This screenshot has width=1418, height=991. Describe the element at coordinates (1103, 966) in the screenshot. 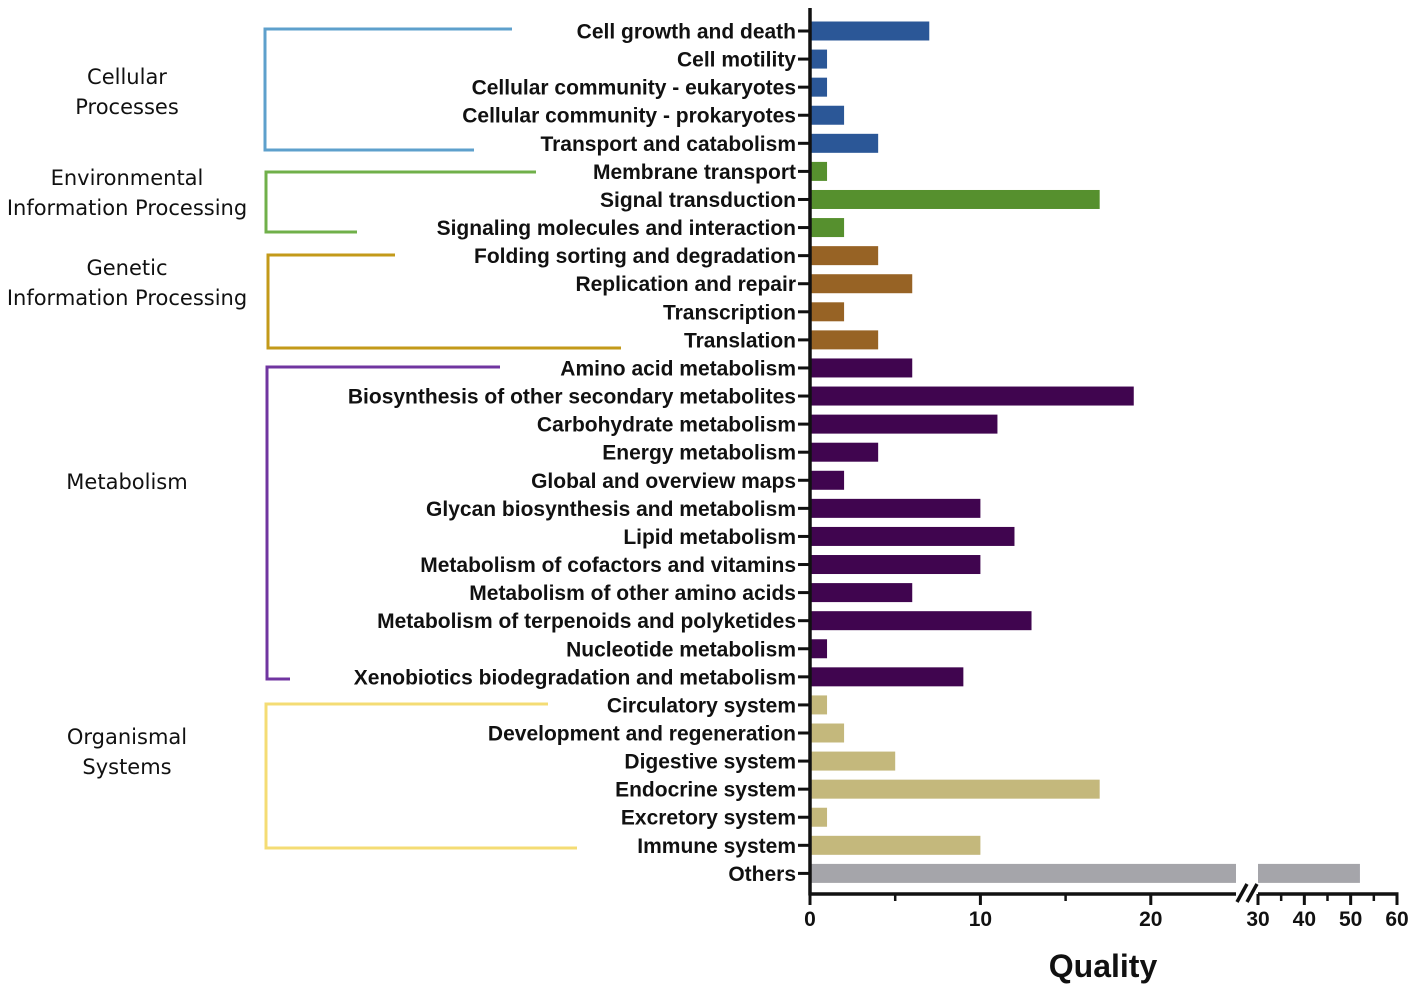

I see `x-axis-title: Quality` at that location.